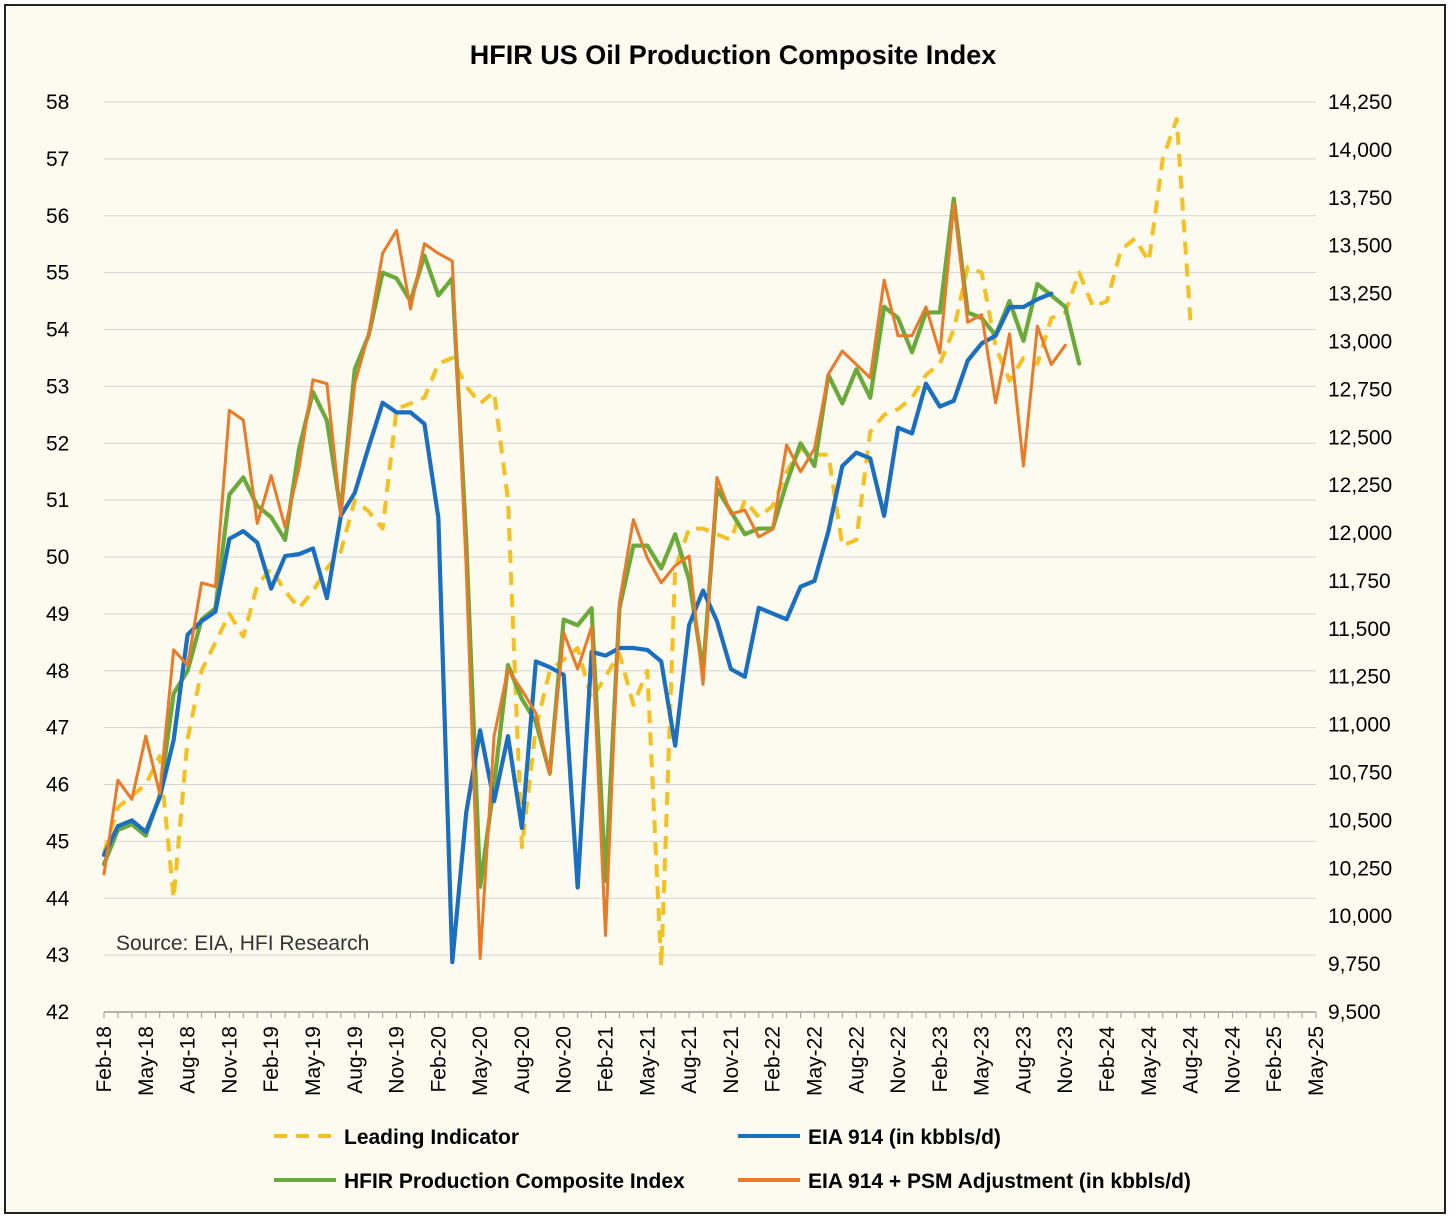 This screenshot has height=1230, width=1456. I want to click on right-tick-label: 11,000, so click(1359, 725).